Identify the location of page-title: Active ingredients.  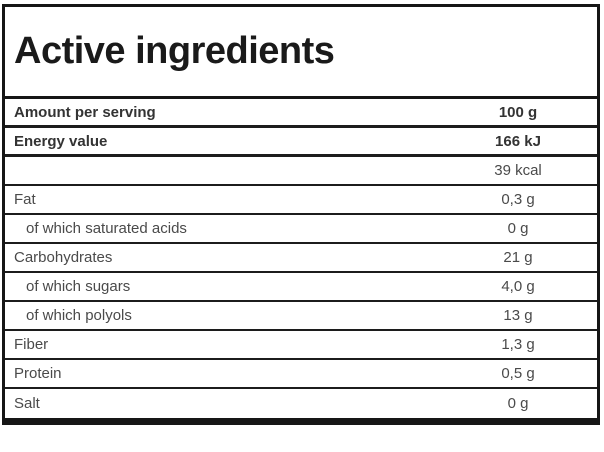
(174, 51).